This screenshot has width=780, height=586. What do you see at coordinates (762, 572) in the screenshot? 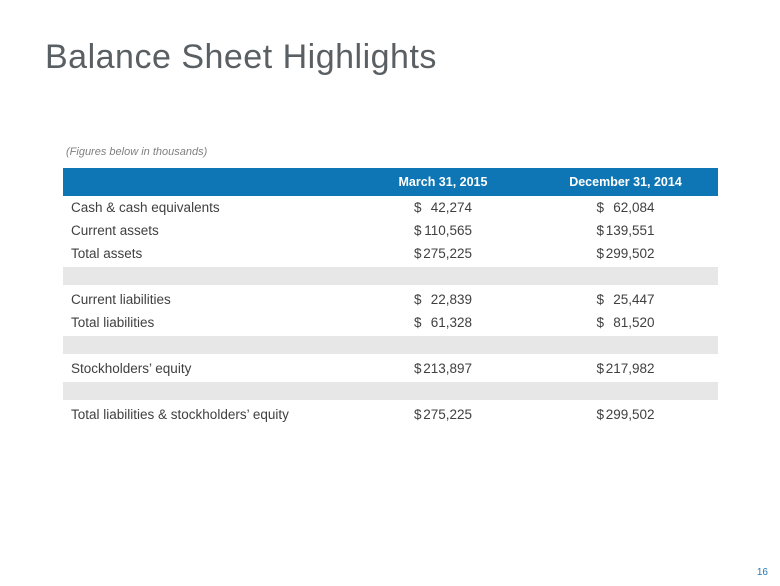
I see `page-number: 16` at bounding box center [762, 572].